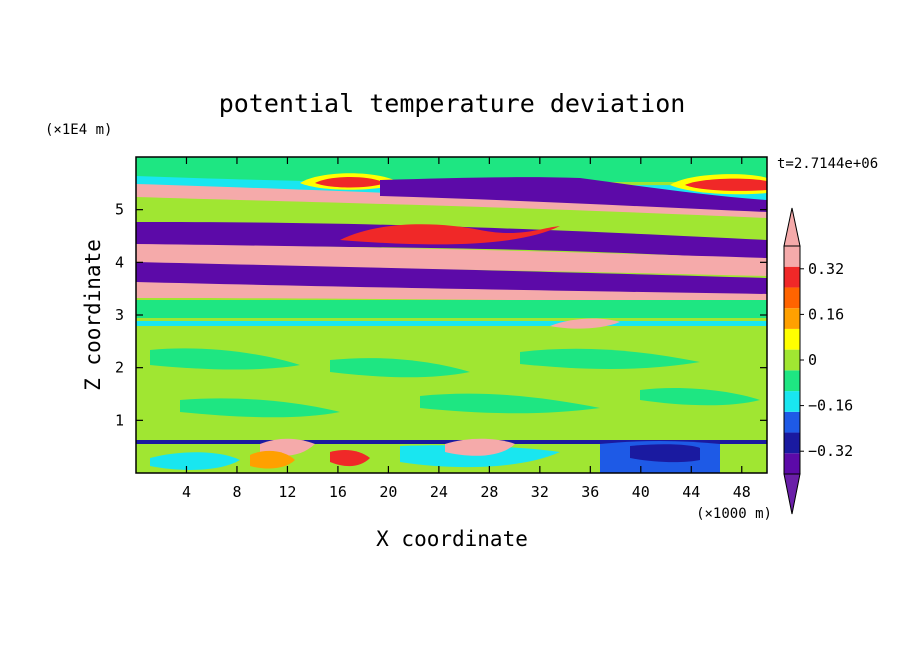  What do you see at coordinates (742, 492) in the screenshot?
I see `x-tick-label: 48` at bounding box center [742, 492].